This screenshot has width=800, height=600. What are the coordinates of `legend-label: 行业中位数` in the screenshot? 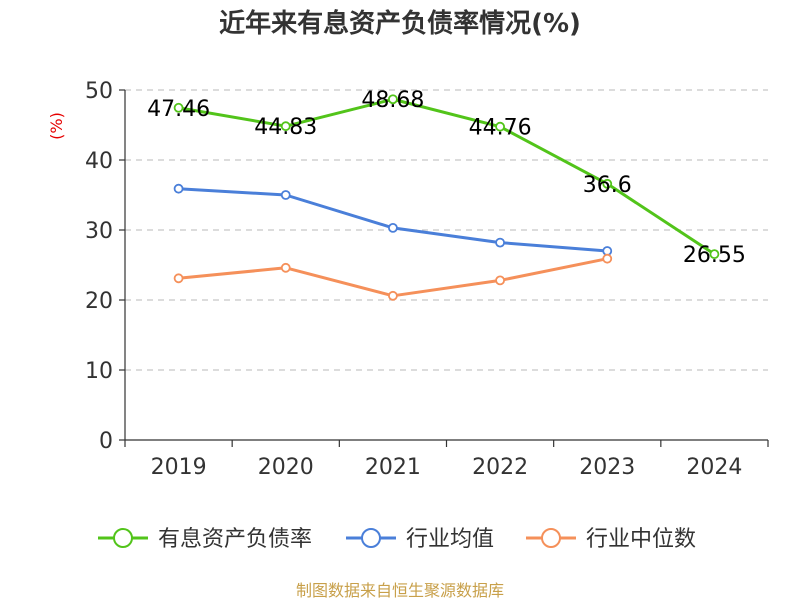 It's located at (641, 539).